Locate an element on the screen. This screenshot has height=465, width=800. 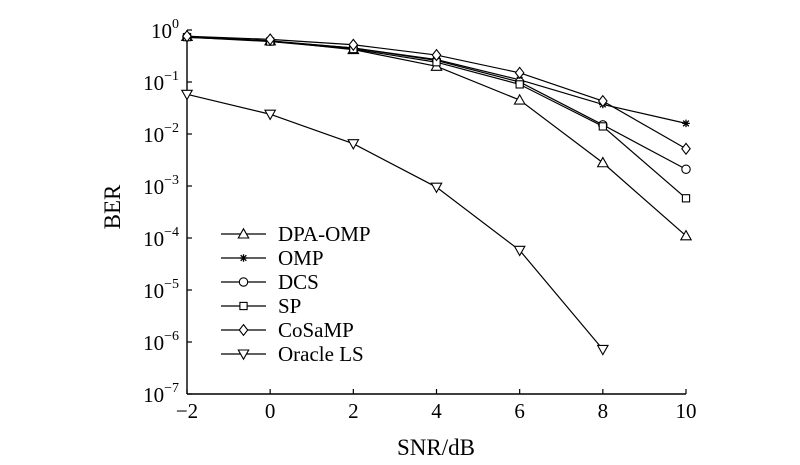
legend-item: Oracle LS is located at coordinates (292, 354).